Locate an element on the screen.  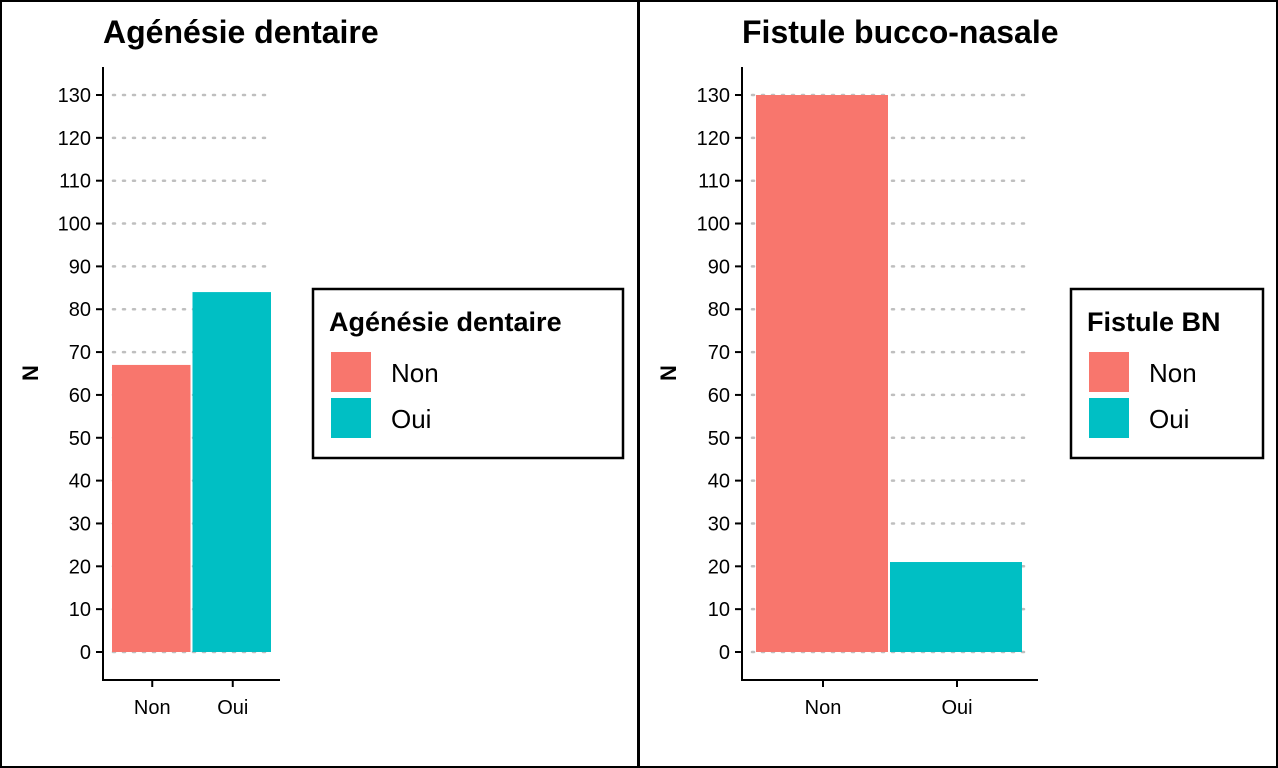
bars is located at coordinates (191, 472).